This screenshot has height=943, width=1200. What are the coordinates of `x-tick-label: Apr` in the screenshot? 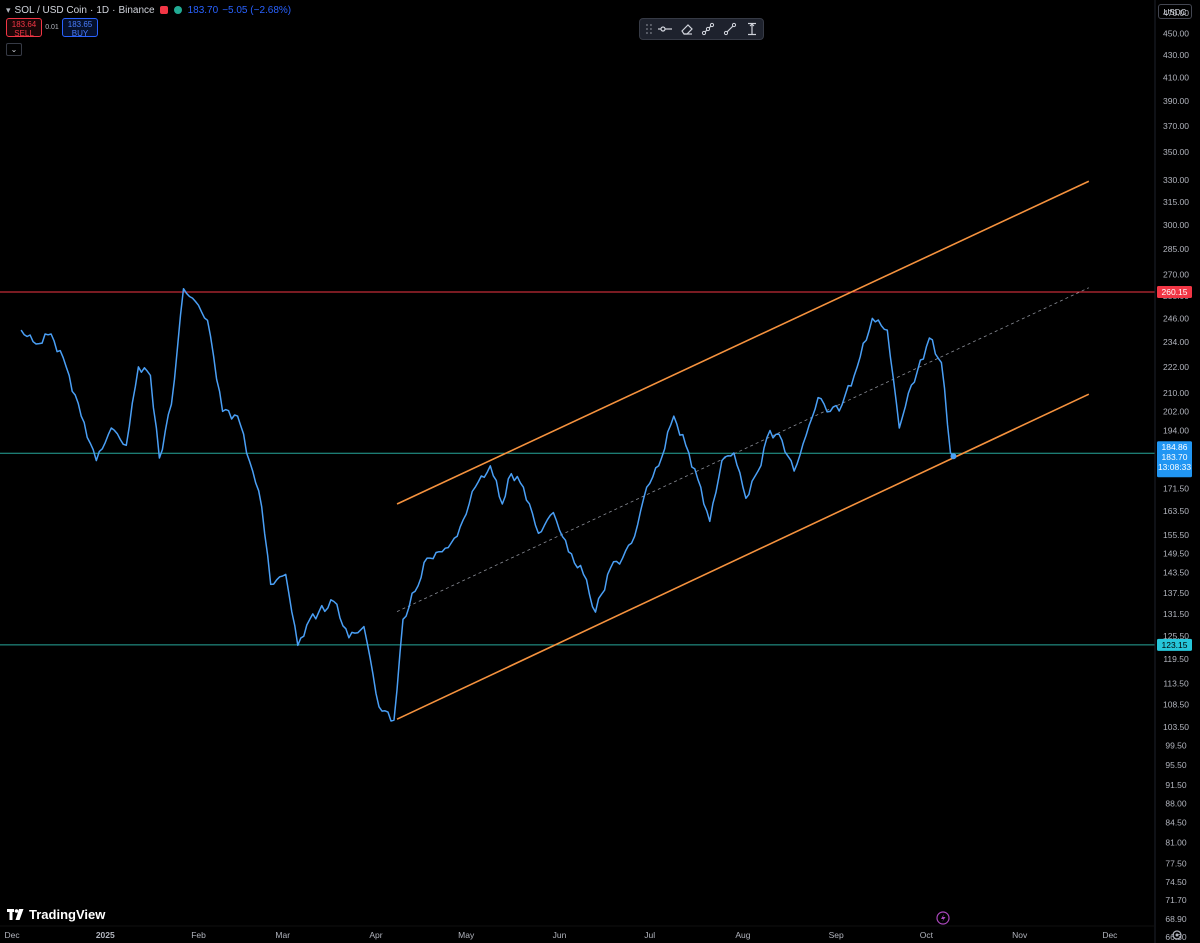 It's located at (375, 935).